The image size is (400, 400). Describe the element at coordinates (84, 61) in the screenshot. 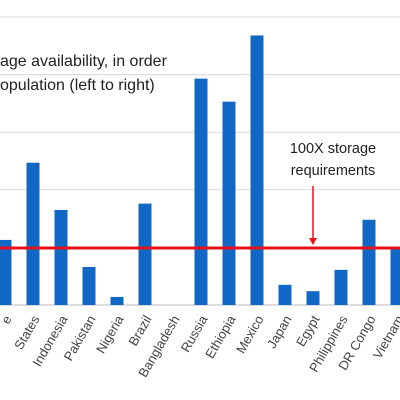

I see `chart-title: age availability, in order` at that location.